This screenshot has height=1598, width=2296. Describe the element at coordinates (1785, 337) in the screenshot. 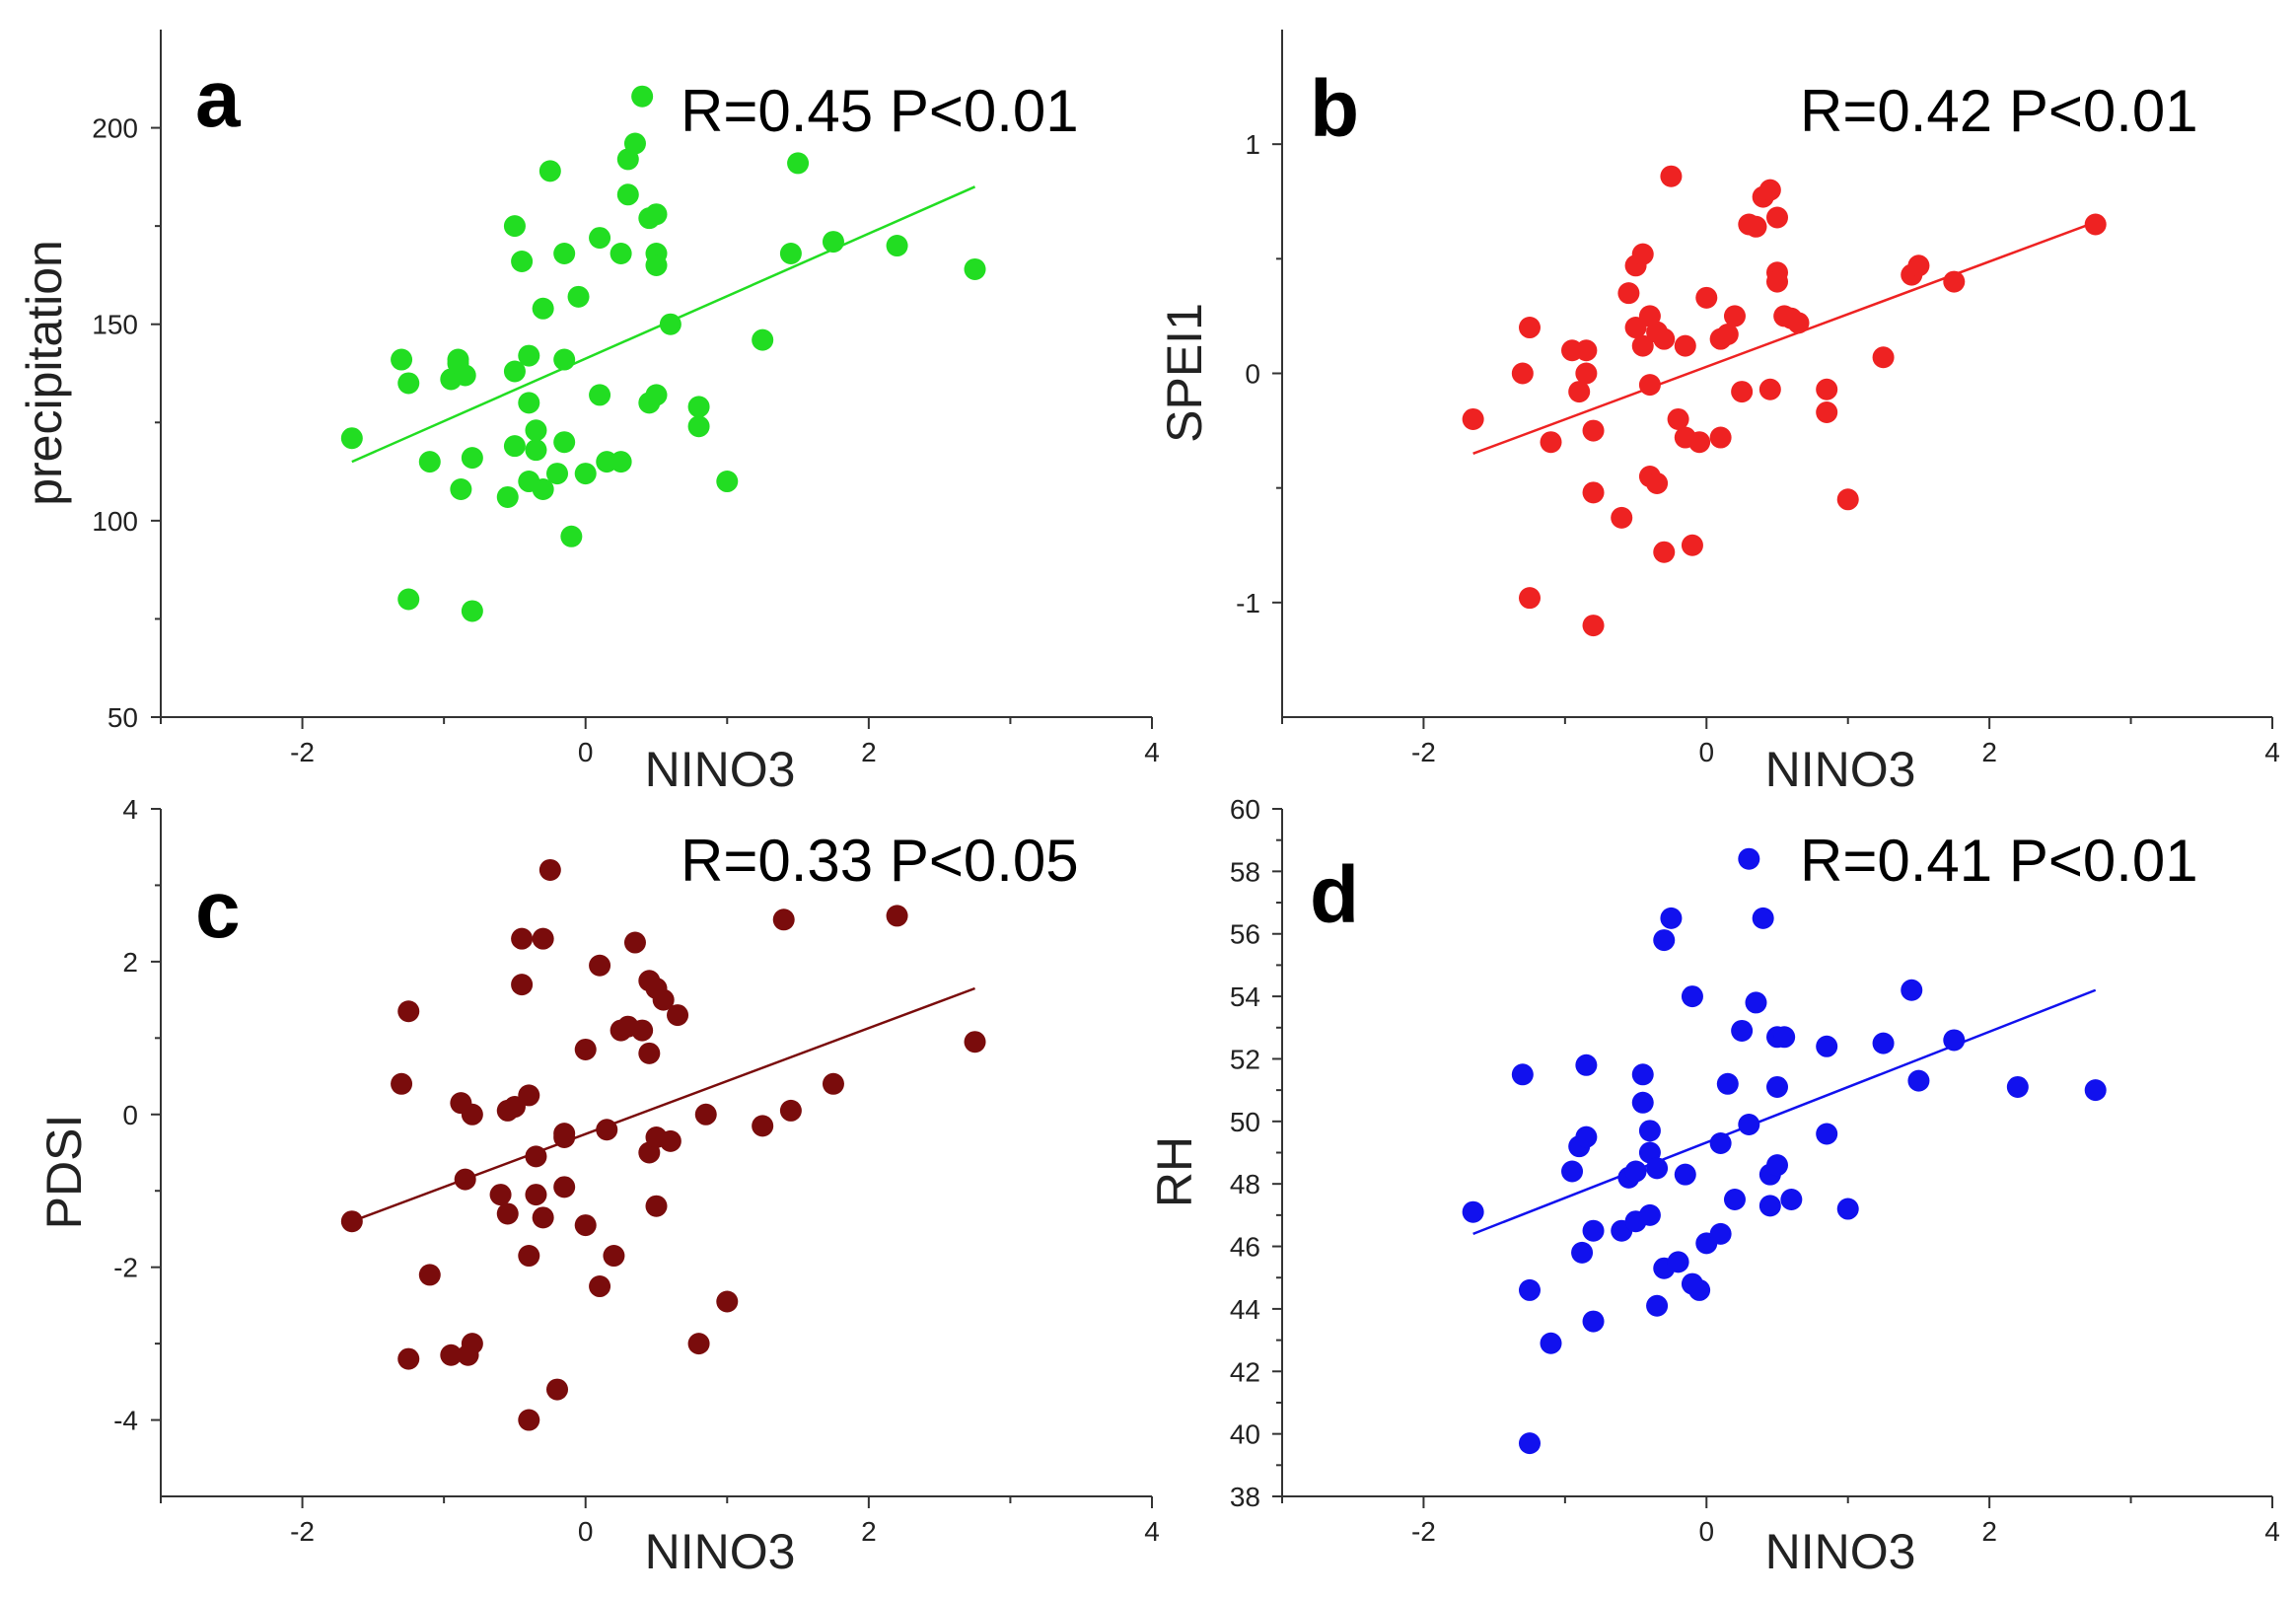

I see `fit-line` at that location.